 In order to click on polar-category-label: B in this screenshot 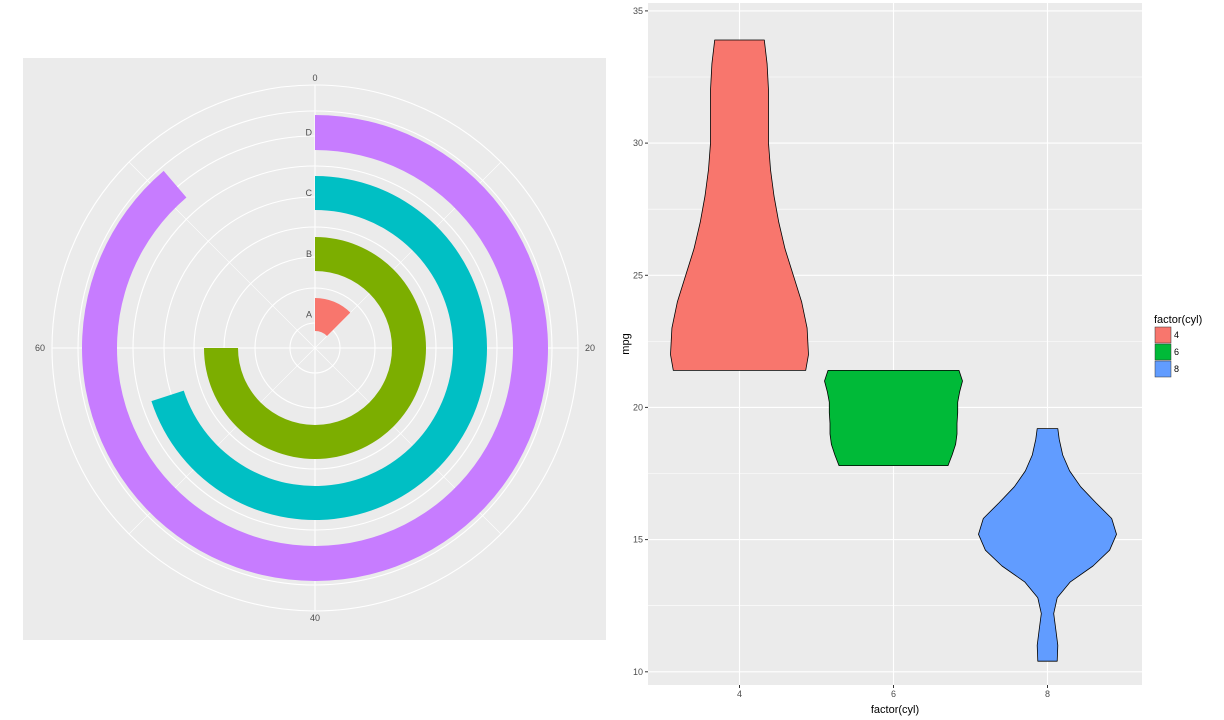, I will do `click(309, 254)`.